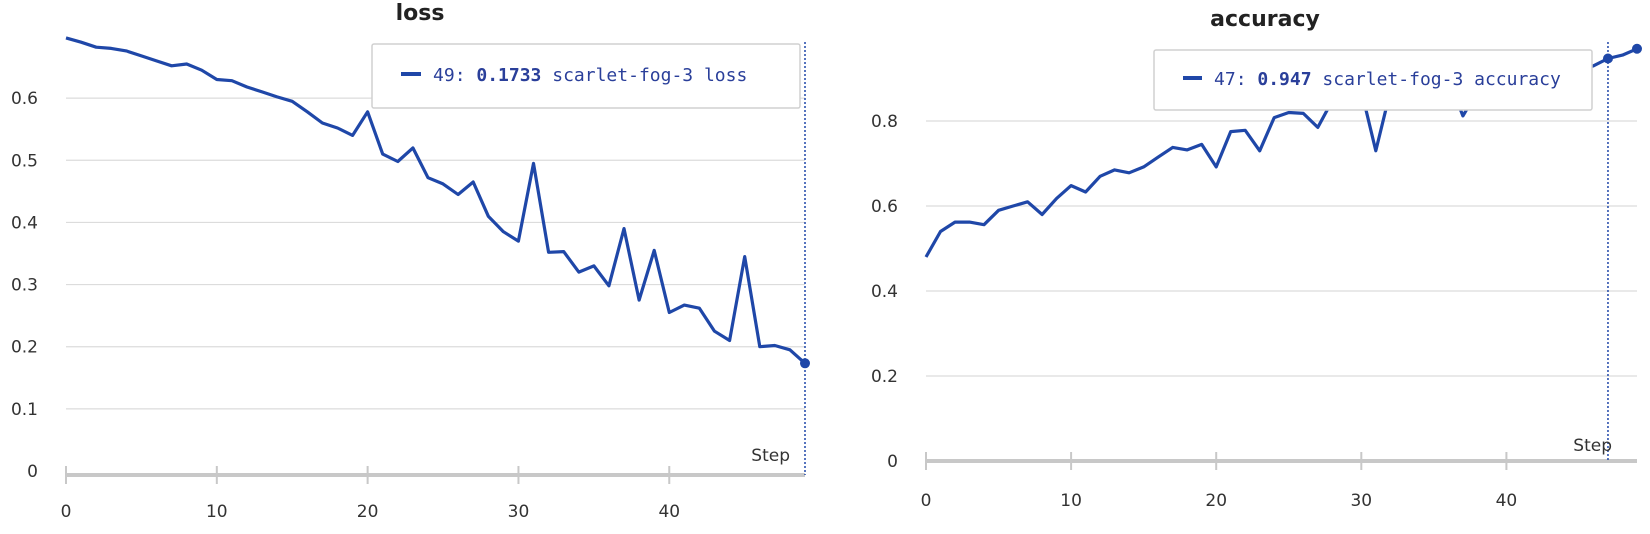 The height and width of the screenshot is (534, 1650). What do you see at coordinates (466, 75) in the screenshot?
I see `loss-tooltip-colon: :` at bounding box center [466, 75].